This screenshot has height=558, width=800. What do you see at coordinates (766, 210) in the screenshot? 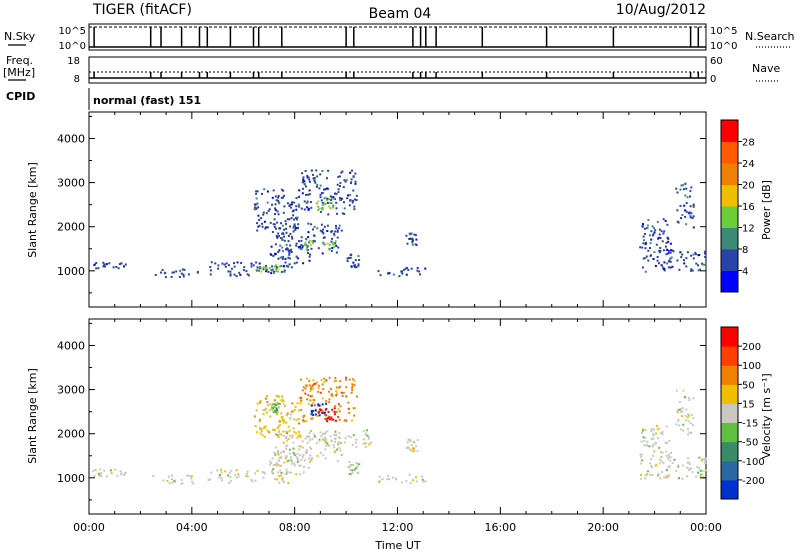
I see `power-colorbar-label: Power [dB]` at bounding box center [766, 210].